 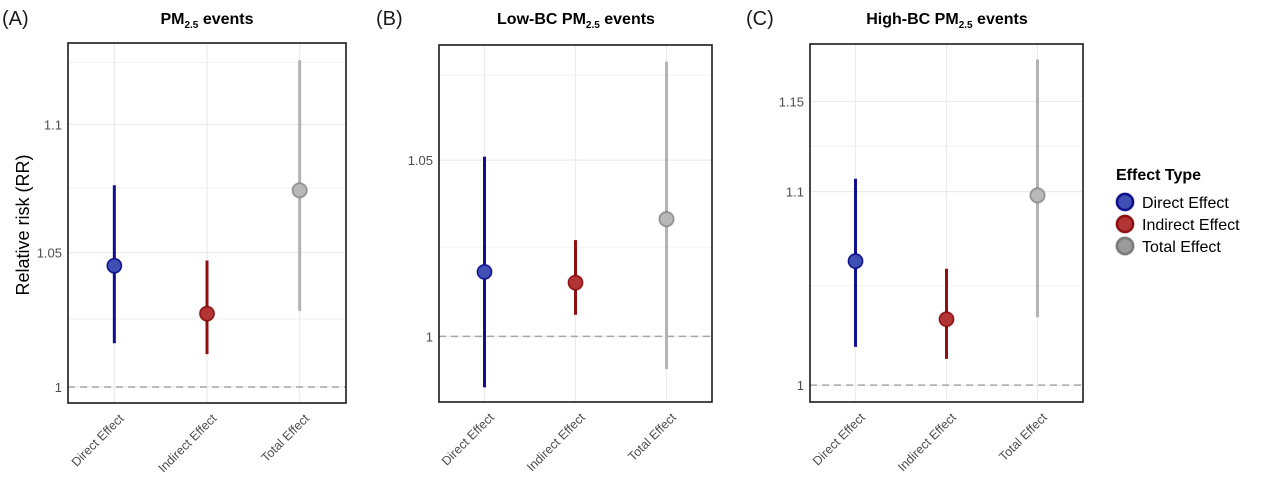 I want to click on y-axis-title: Relative risk (RR), so click(x=23, y=224).